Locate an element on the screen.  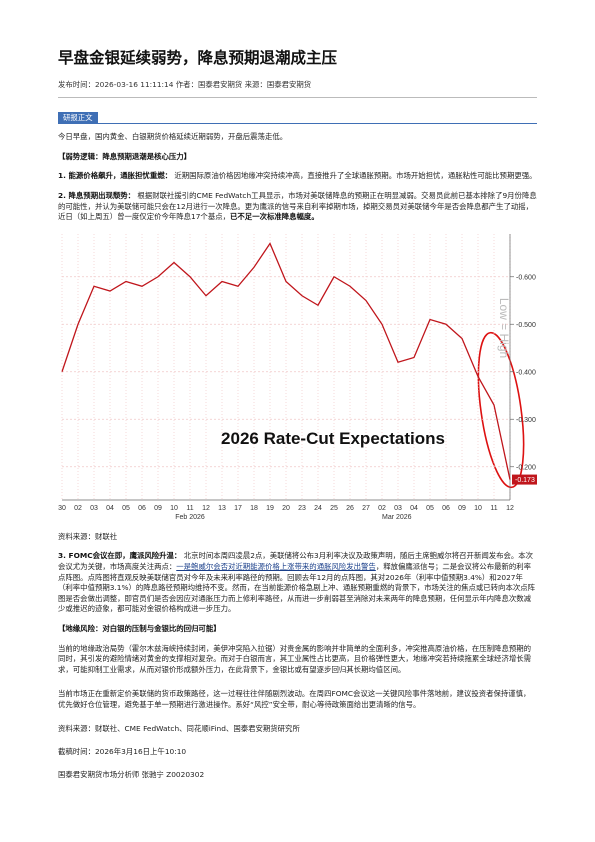
source: 资料来源：财联社、CME FedWatch、同花顺iFind、国泰君安期货研究所 is located at coordinates (179, 729).